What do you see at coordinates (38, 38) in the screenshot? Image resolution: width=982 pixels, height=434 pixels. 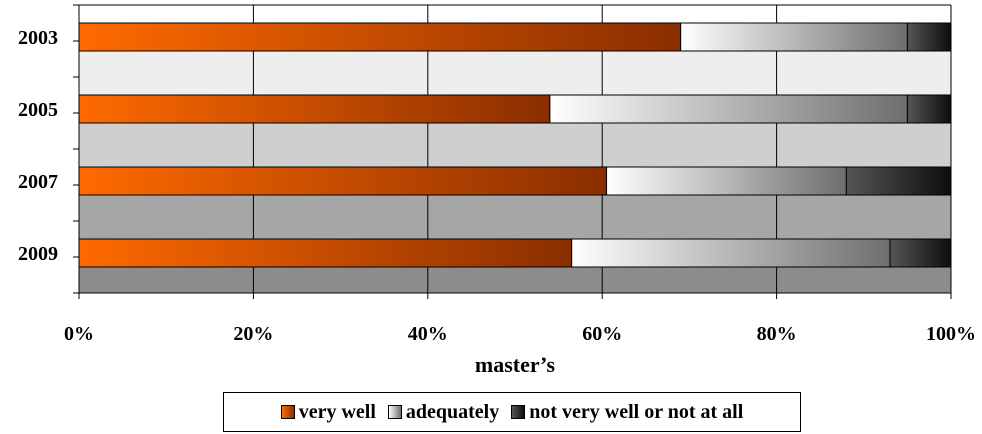 I see `y-tick-label: 2003` at bounding box center [38, 38].